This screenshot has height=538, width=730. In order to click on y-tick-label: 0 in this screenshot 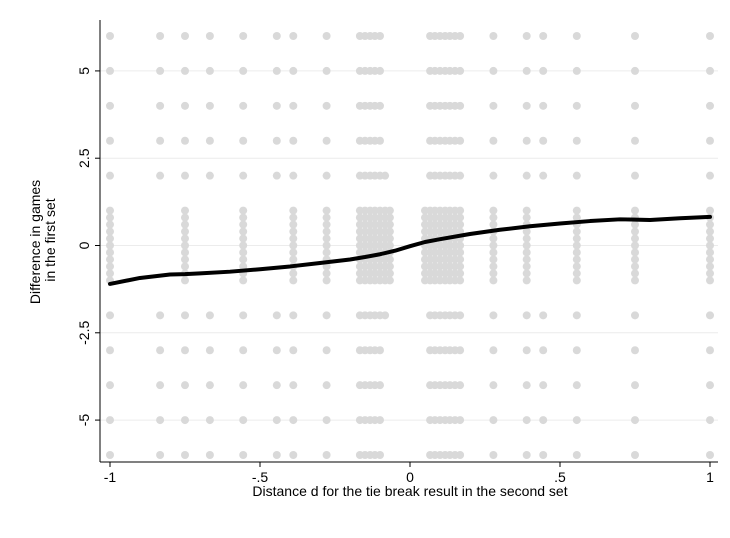, I will do `click(84, 245)`.